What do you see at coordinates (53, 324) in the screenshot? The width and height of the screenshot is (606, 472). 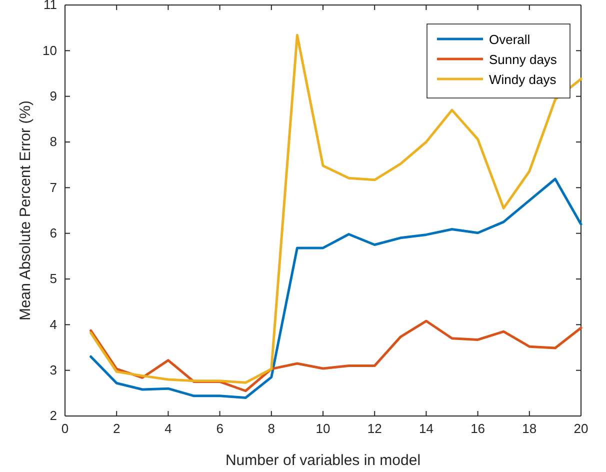 I see `y-tick-label: 4` at bounding box center [53, 324].